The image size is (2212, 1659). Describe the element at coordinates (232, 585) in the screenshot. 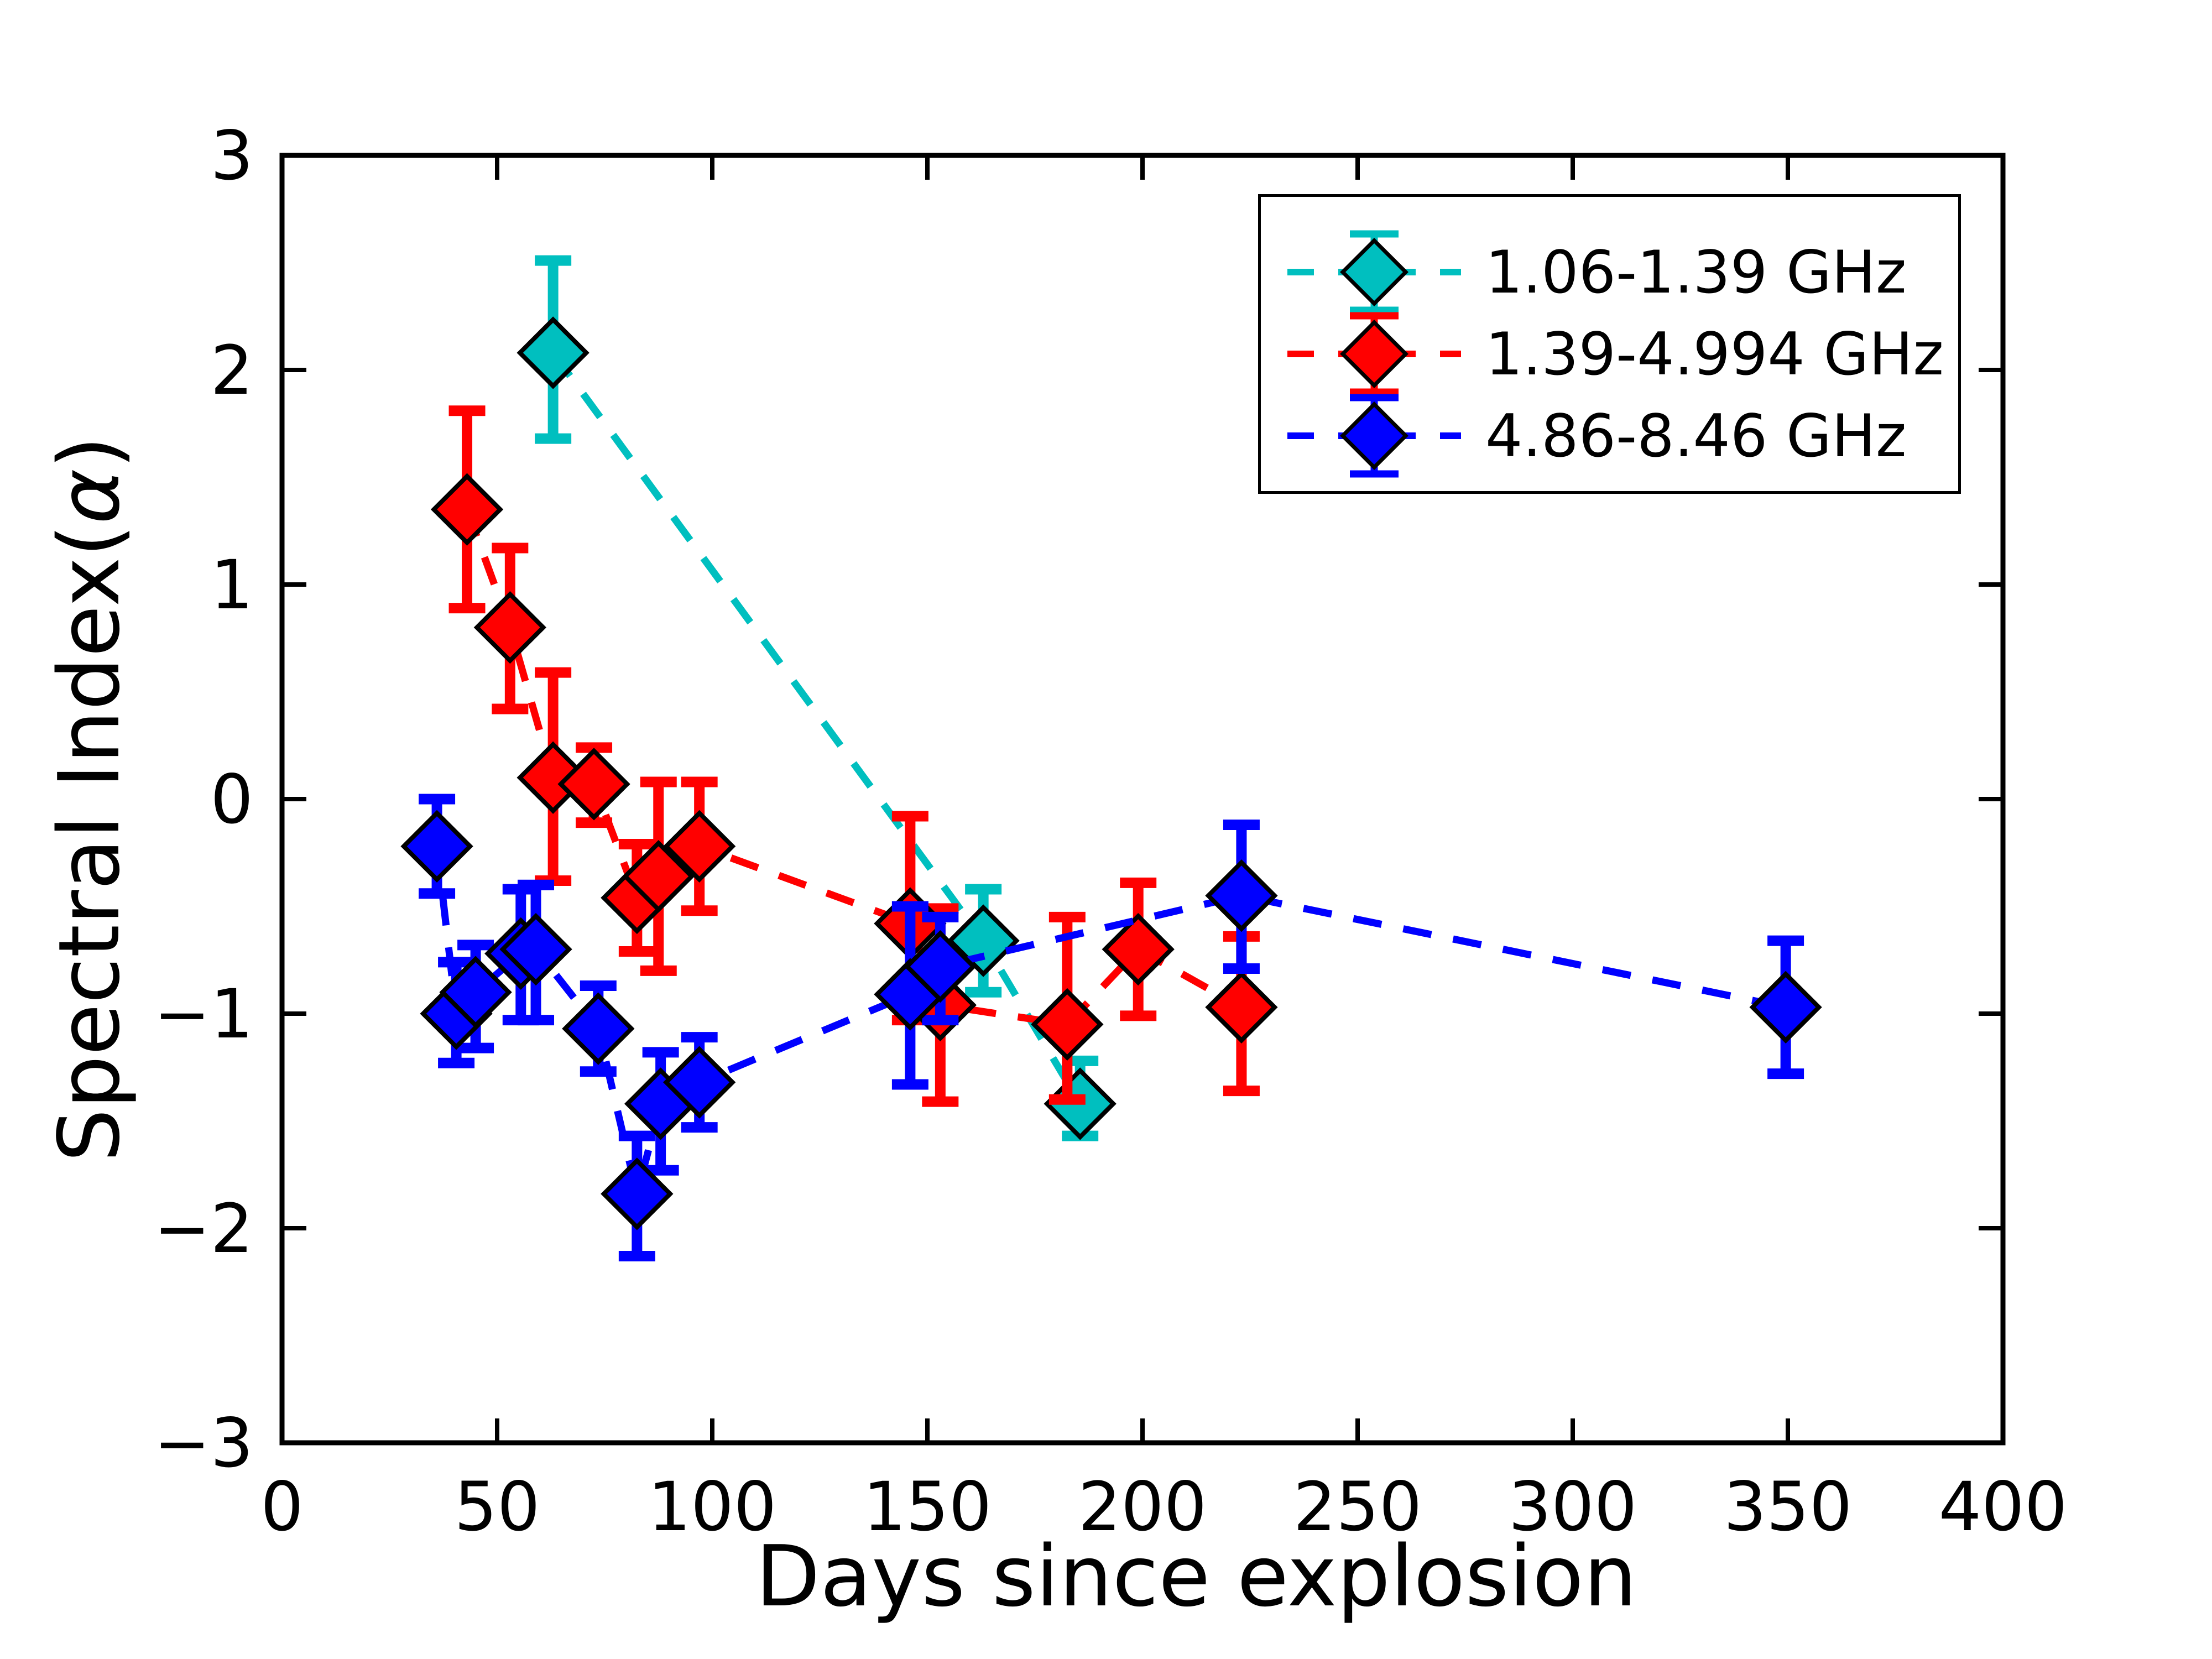

I see `y-tick-label: 1` at that location.